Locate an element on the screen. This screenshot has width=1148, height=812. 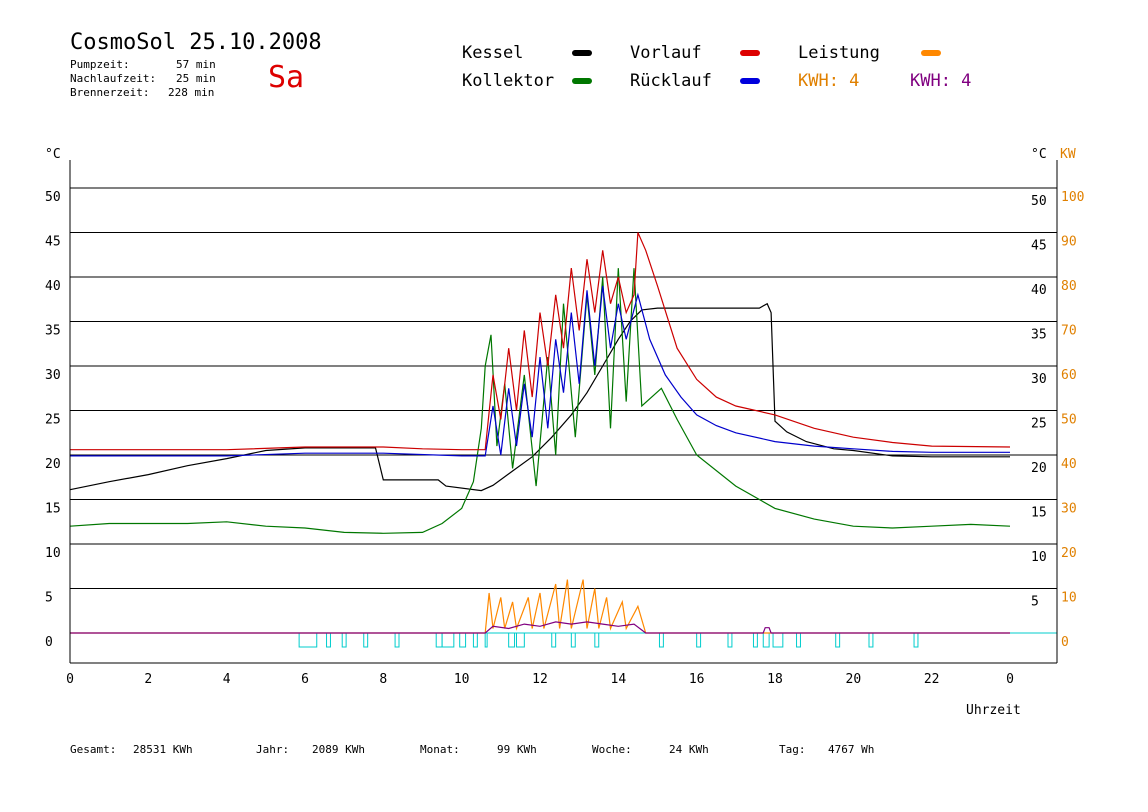
y-tick-right-50: 50 is located at coordinates (1039, 201).